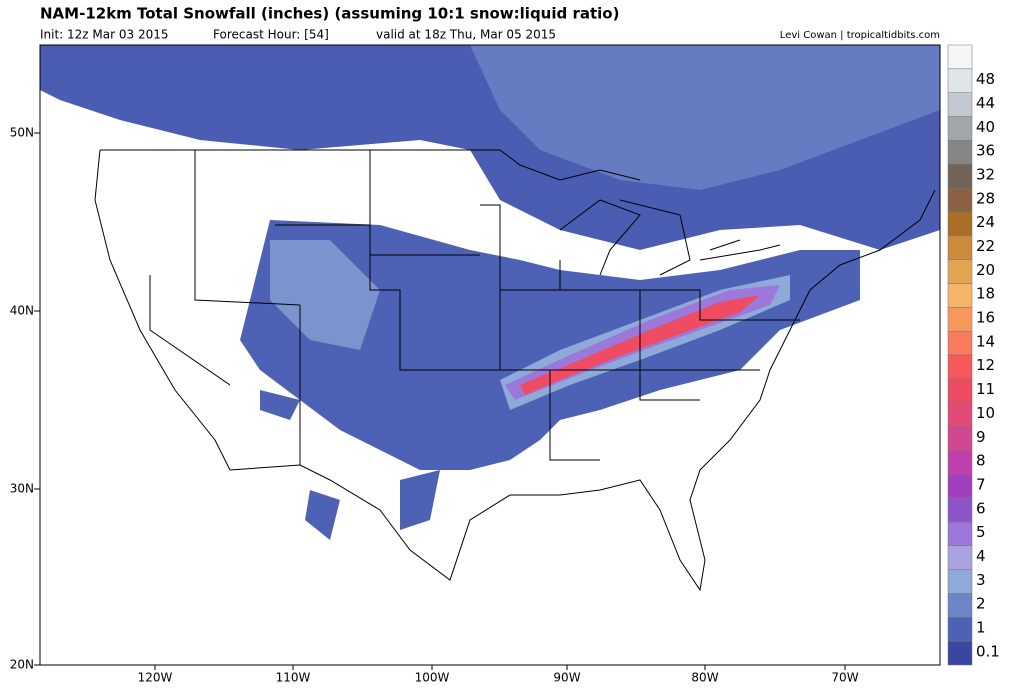  I want to click on colorbar-label: 0.1, so click(988, 651).